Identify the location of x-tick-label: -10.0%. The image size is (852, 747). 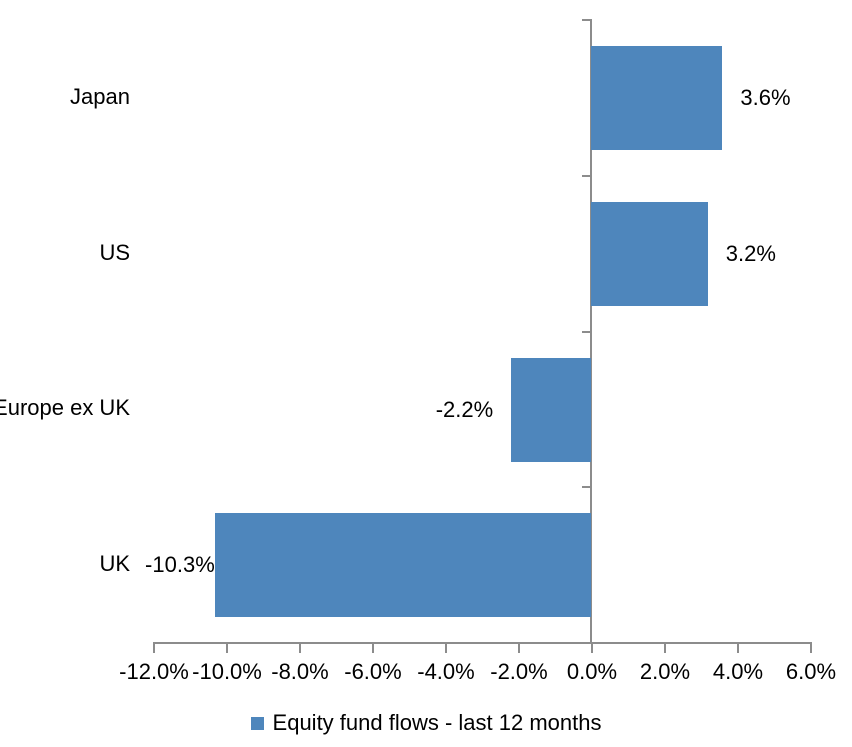
(227, 671).